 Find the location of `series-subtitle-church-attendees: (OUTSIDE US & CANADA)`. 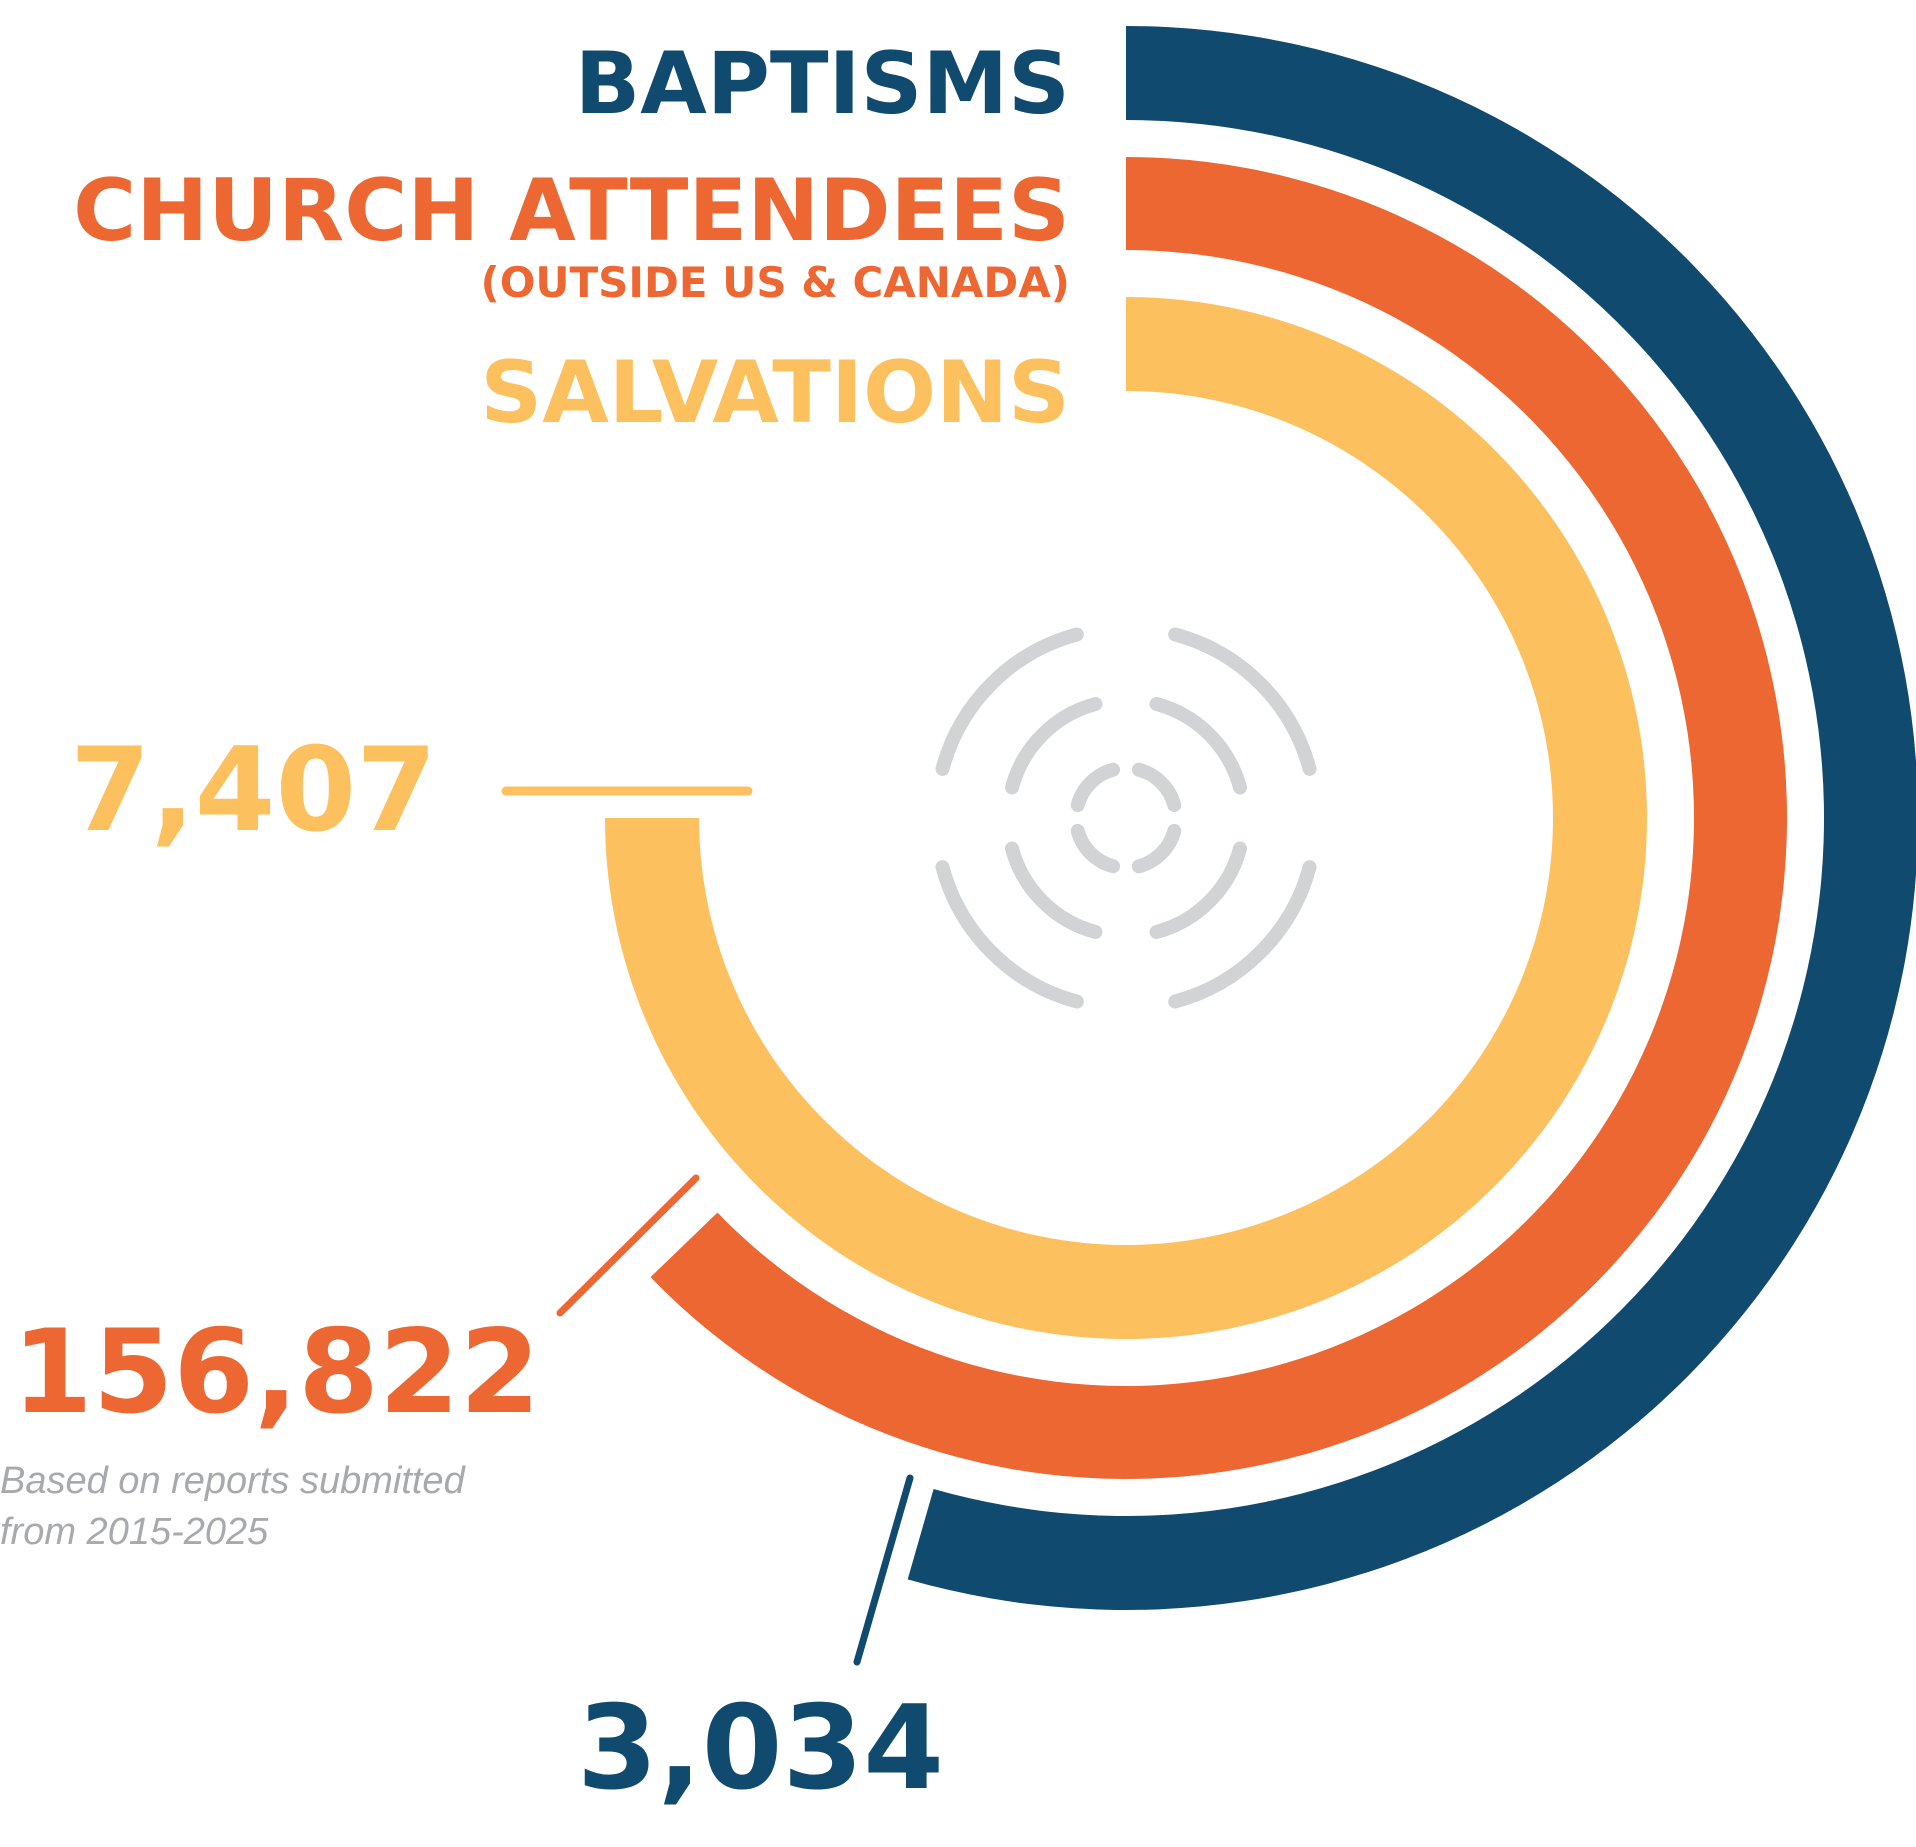

series-subtitle-church-attendees: (OUTSIDE US & CANADA) is located at coordinates (775, 282).